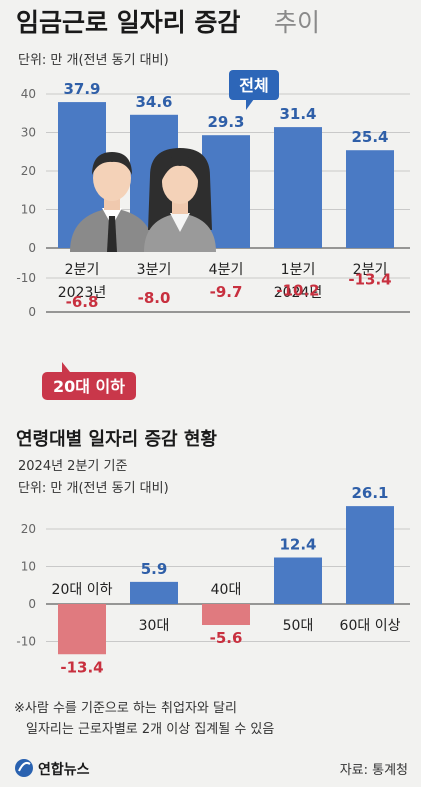 This screenshot has width=421, height=787. I want to click on total-value-label: 34.6, so click(153, 102).